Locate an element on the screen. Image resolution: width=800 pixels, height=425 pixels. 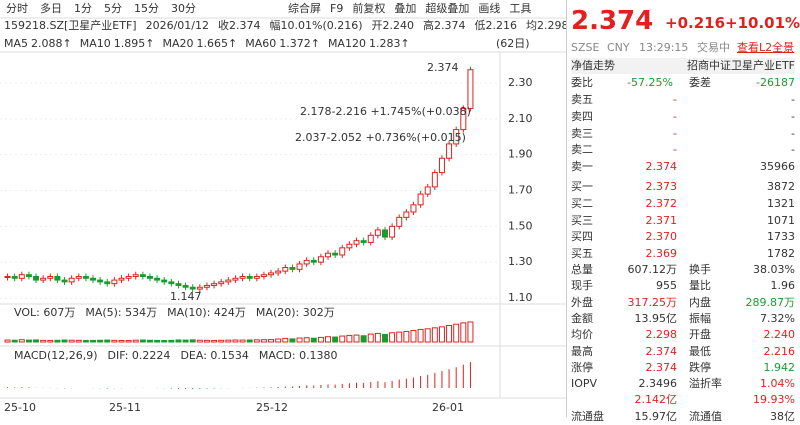
vol_header-item: VOL: 607万 is located at coordinates (44, 312).